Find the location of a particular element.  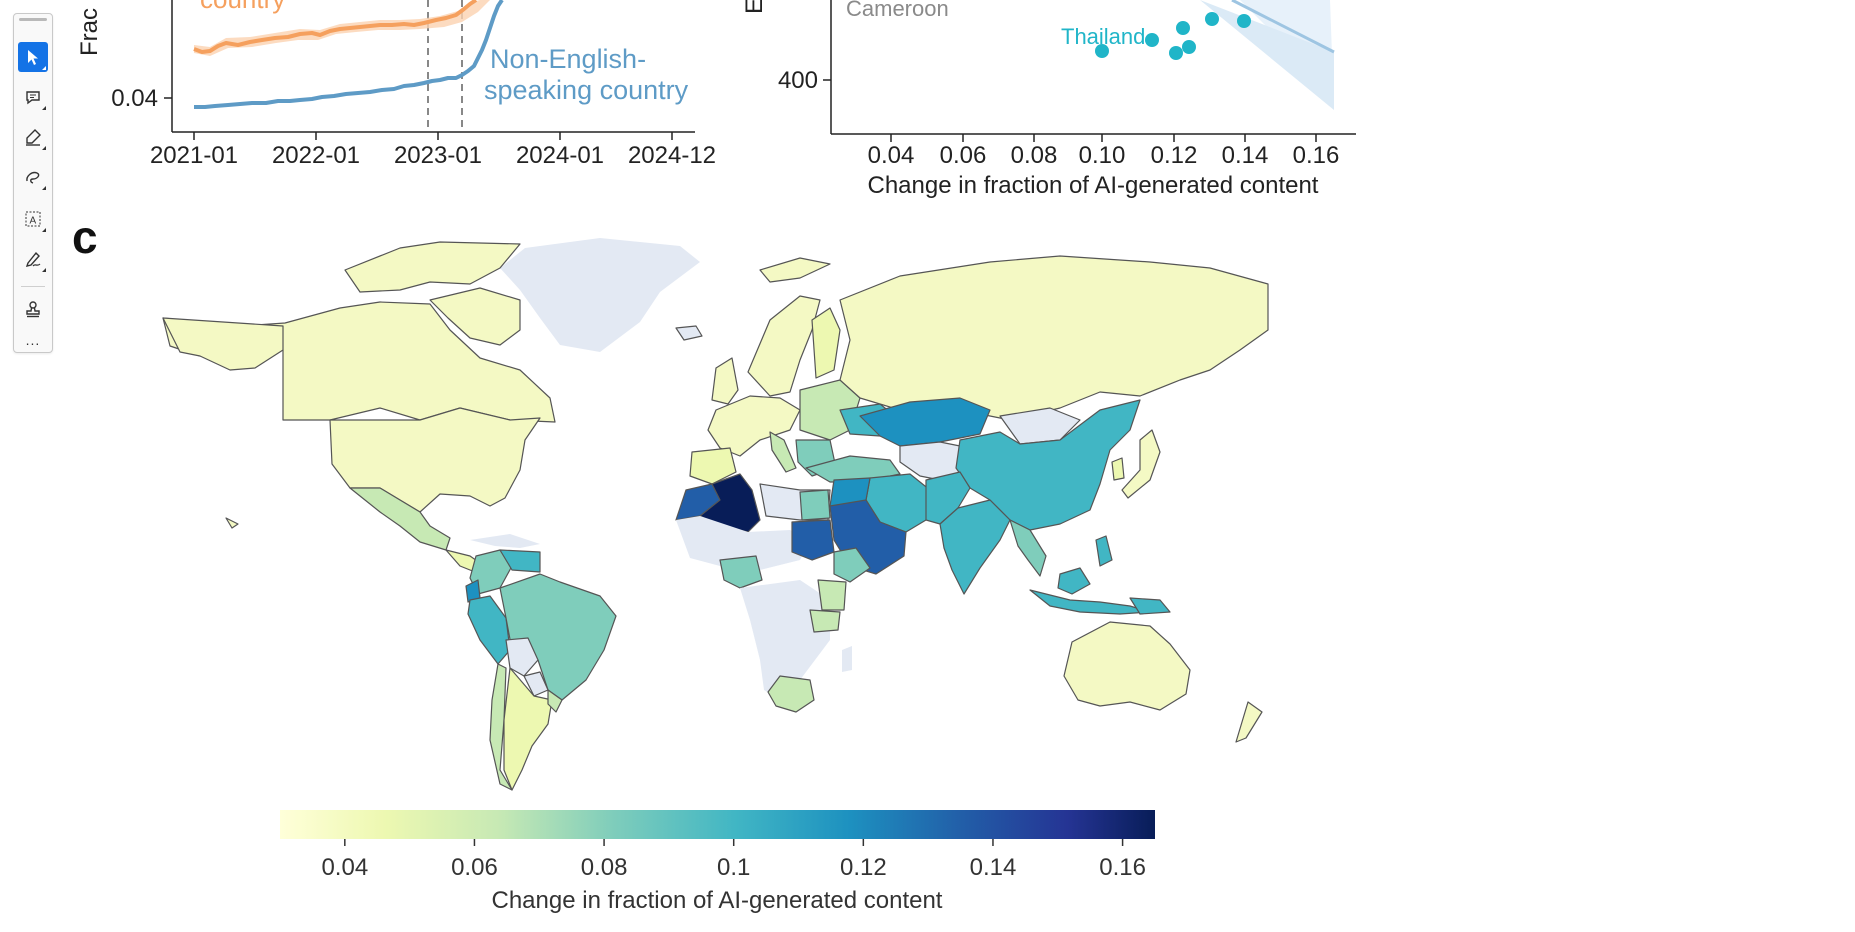

panel-b-cameroon-label: Cameroon is located at coordinates (897, 10).